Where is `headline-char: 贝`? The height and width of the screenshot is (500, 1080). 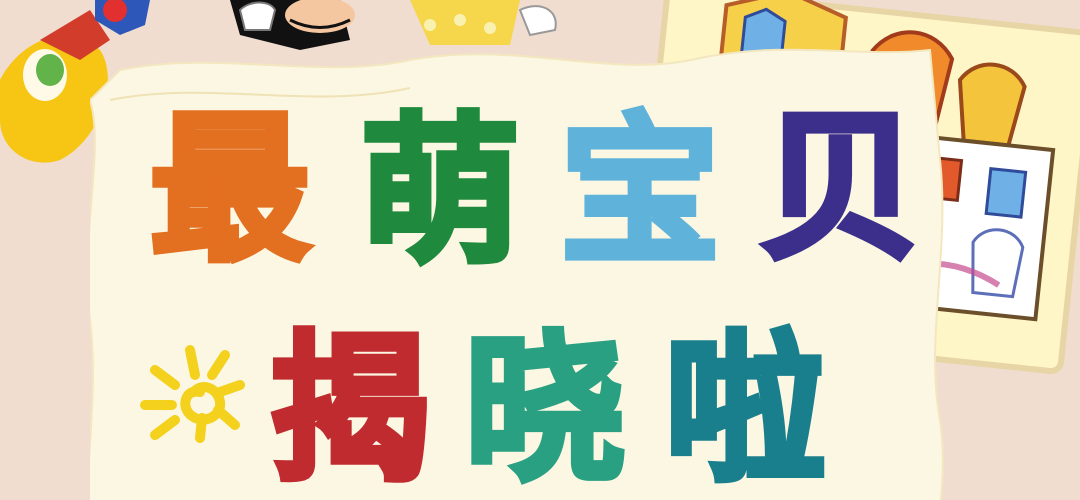 headline-char: 贝 is located at coordinates (840, 187).